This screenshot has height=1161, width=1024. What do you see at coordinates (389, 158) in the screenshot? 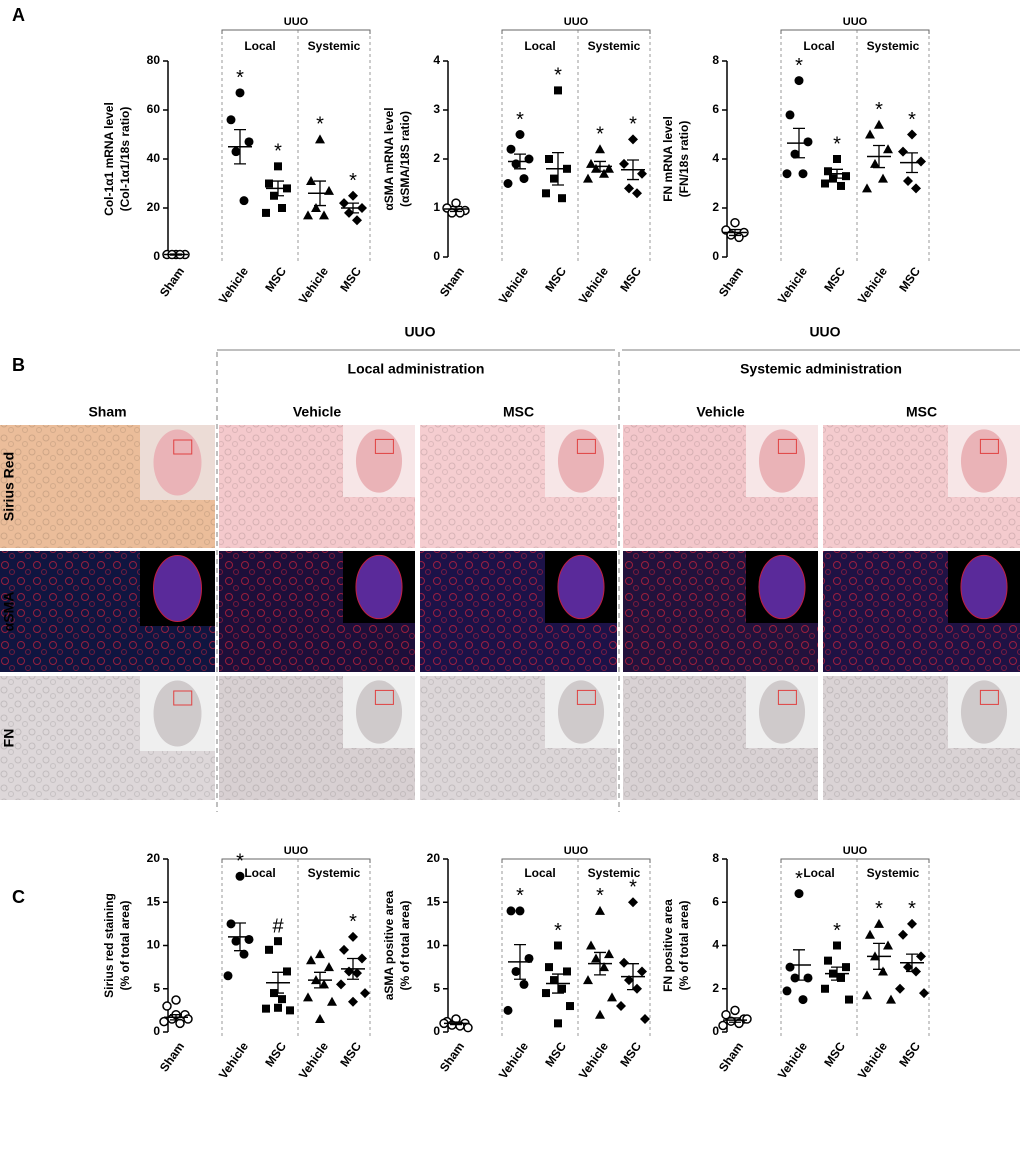
I see `y-axis-label: αSMA mRNA level` at bounding box center [389, 158].